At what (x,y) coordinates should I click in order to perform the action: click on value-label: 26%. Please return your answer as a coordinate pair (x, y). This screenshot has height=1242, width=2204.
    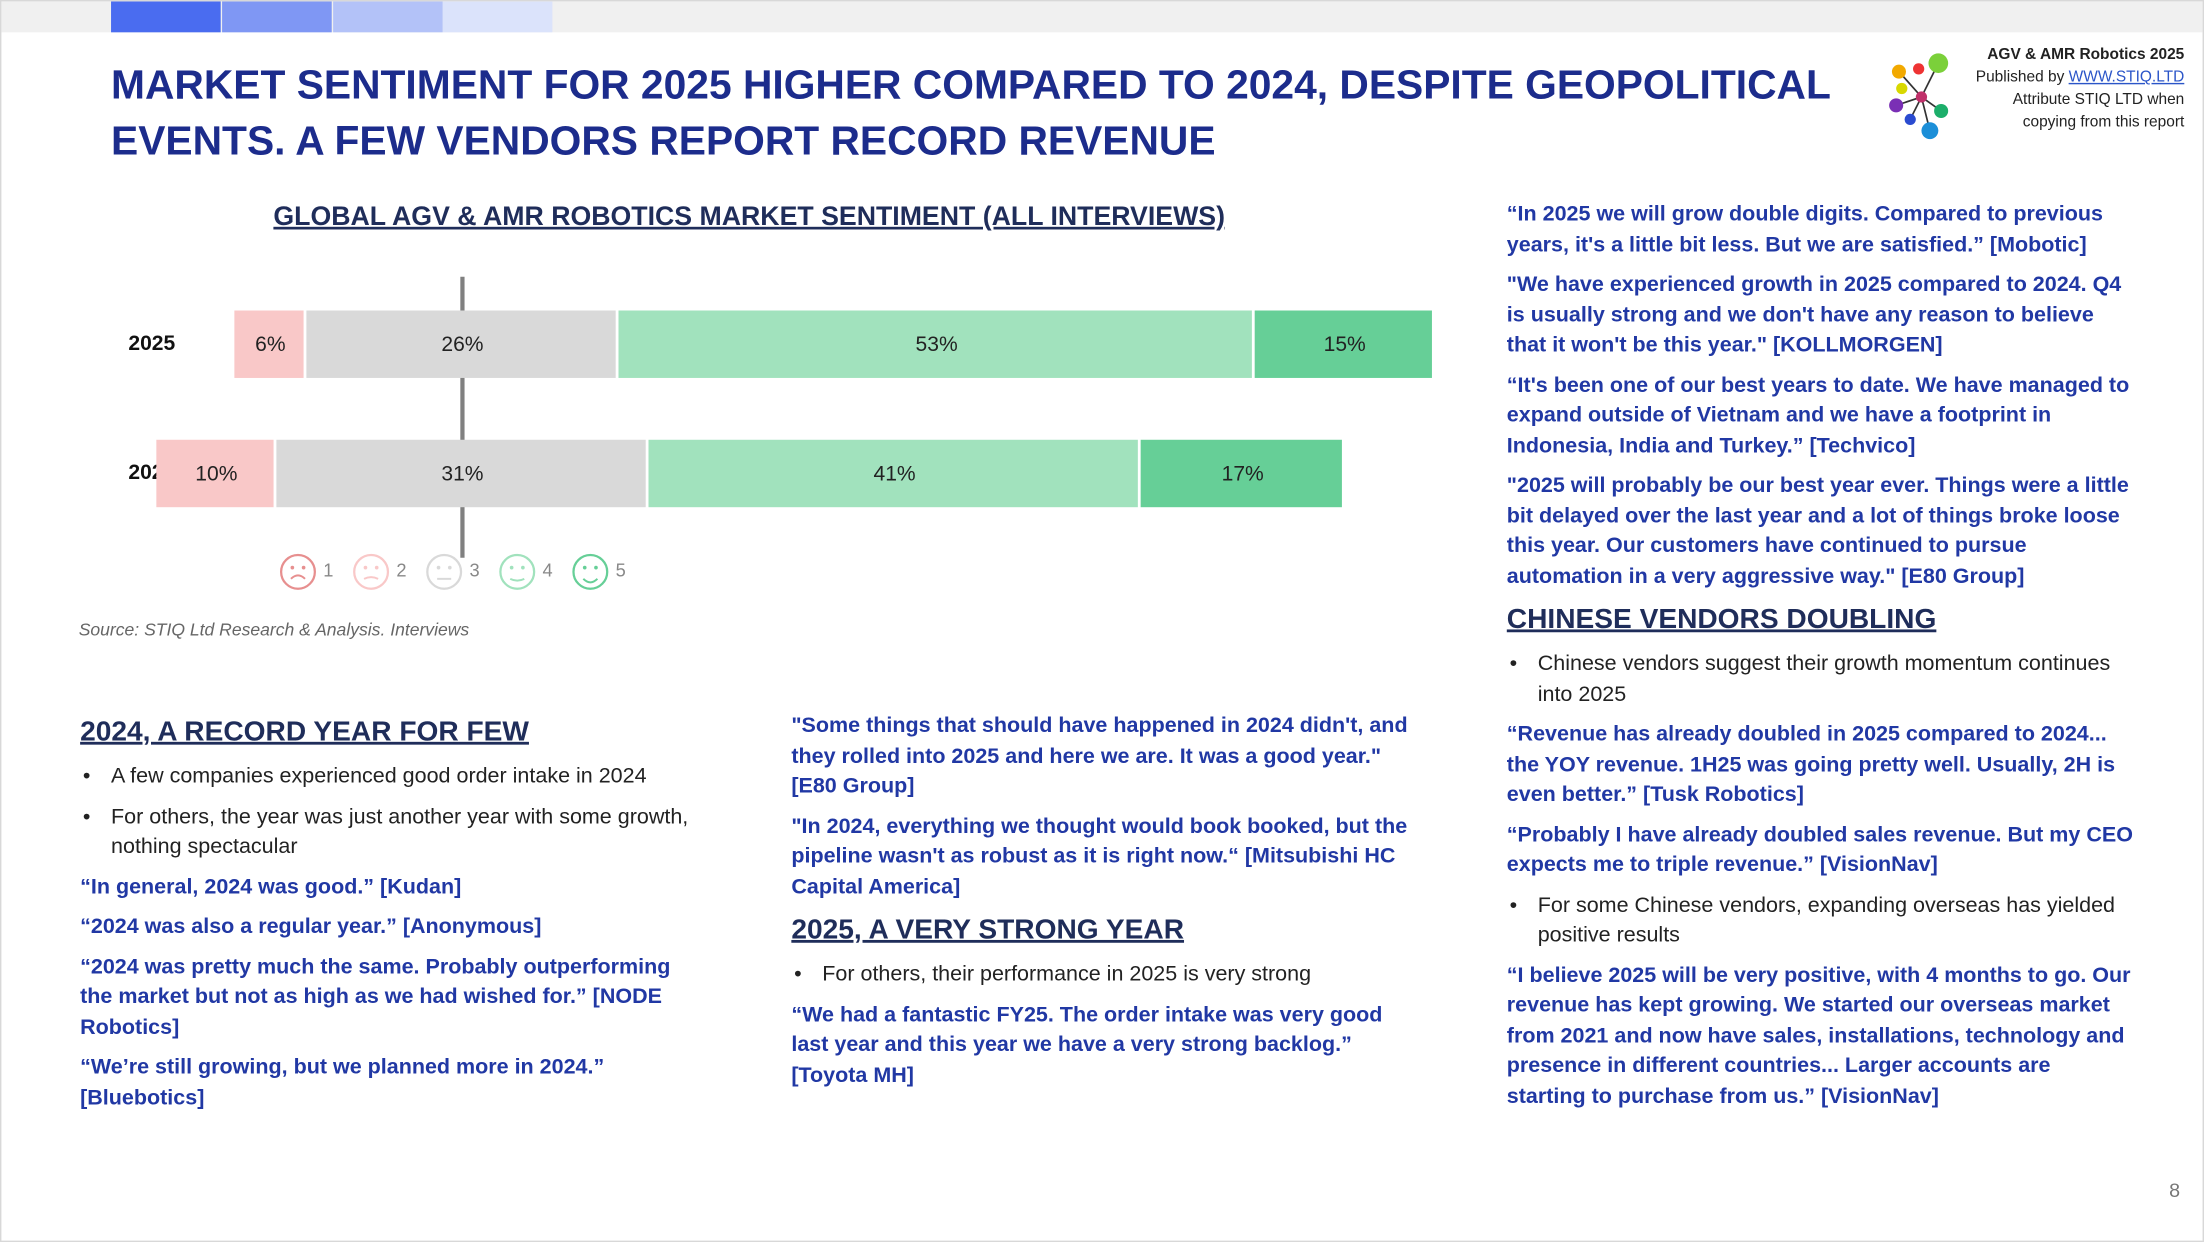
    Looking at the image, I should click on (462, 344).